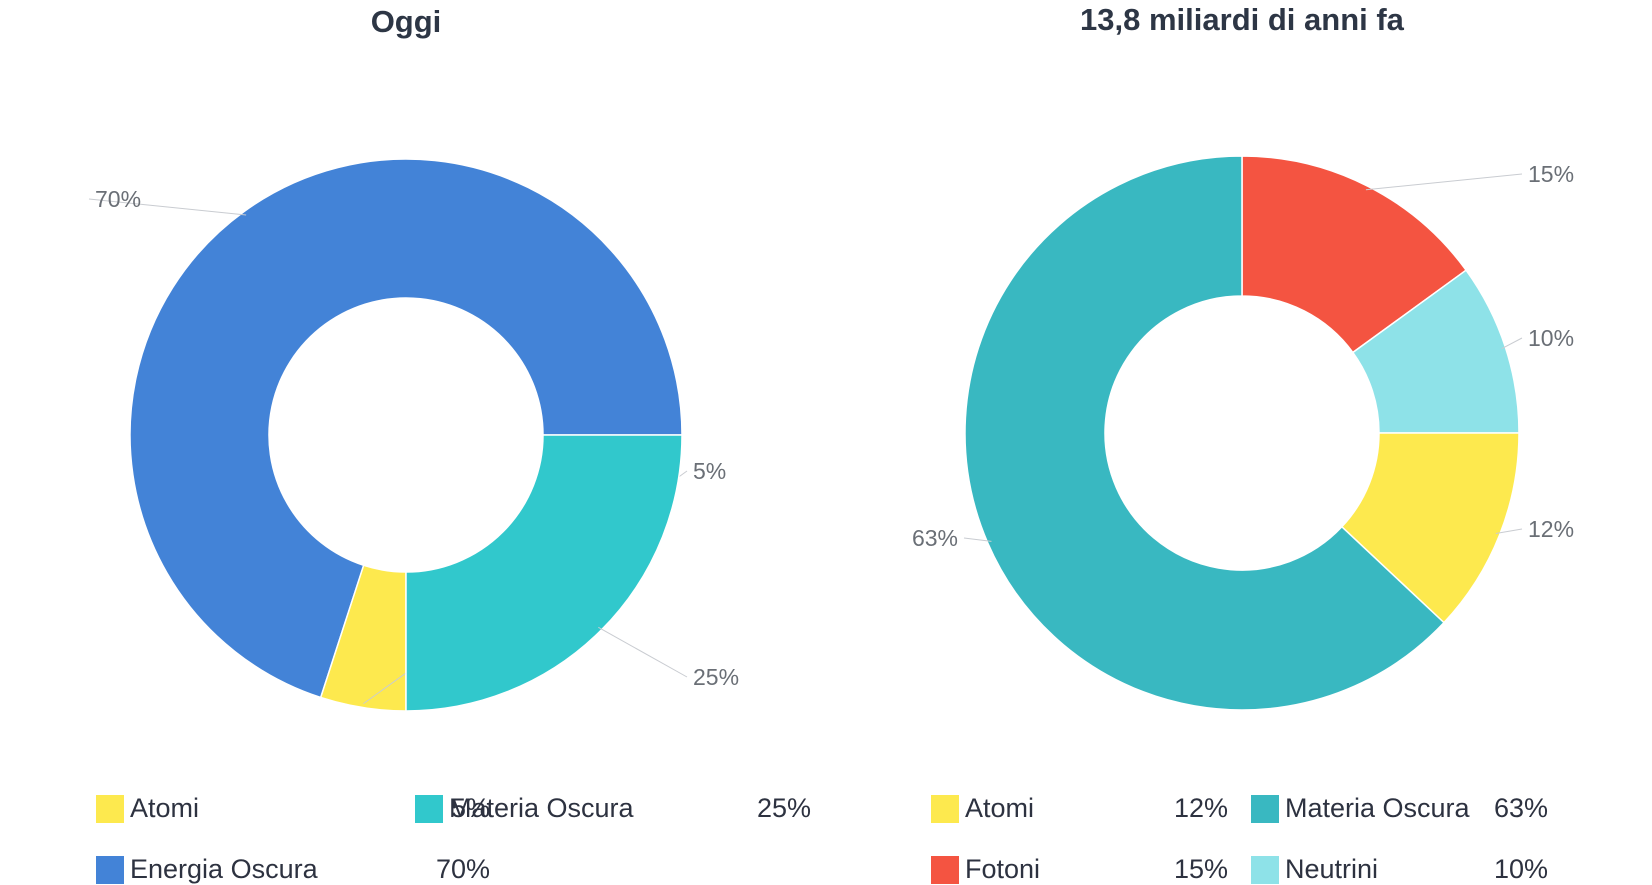 This screenshot has width=1652, height=885. Describe the element at coordinates (935, 538) in the screenshot. I see `data-label-materia-oscura: 63%` at that location.